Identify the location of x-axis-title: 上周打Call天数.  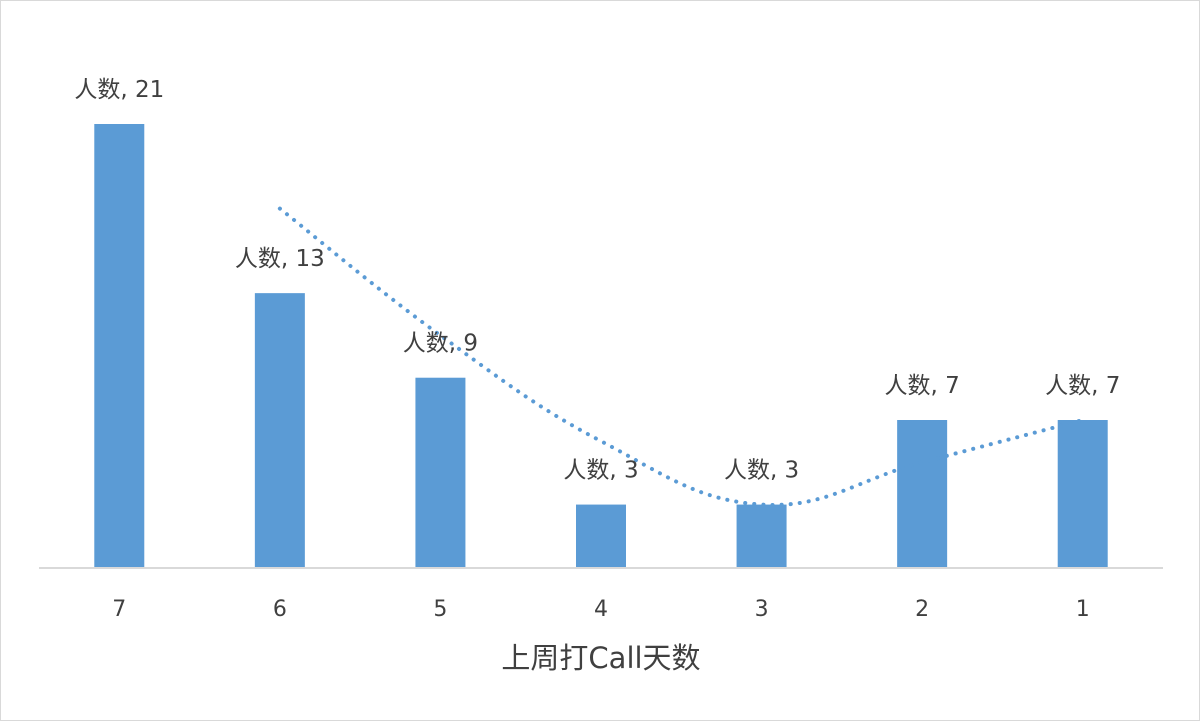
(600, 658).